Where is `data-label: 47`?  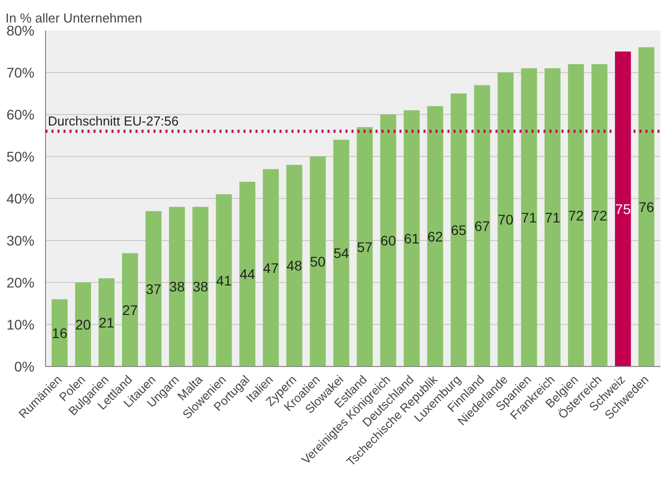
data-label: 47 is located at coordinates (271, 268).